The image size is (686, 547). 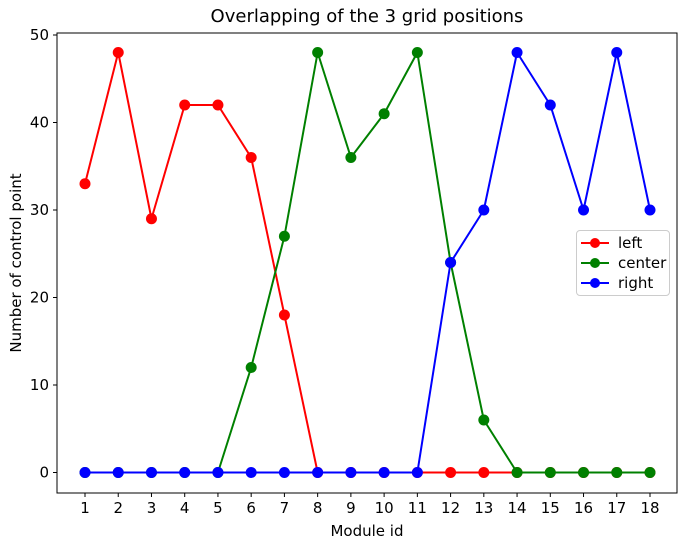 What do you see at coordinates (642, 263) in the screenshot?
I see `legend-label-center: center` at bounding box center [642, 263].